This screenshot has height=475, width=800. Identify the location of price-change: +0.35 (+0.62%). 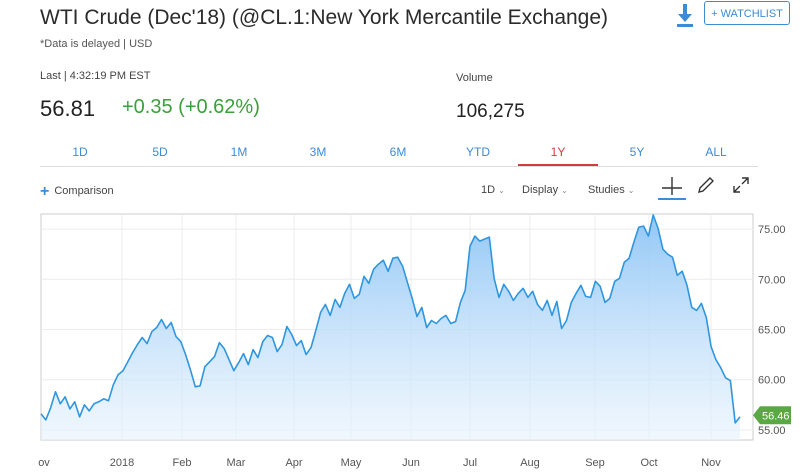
(191, 107).